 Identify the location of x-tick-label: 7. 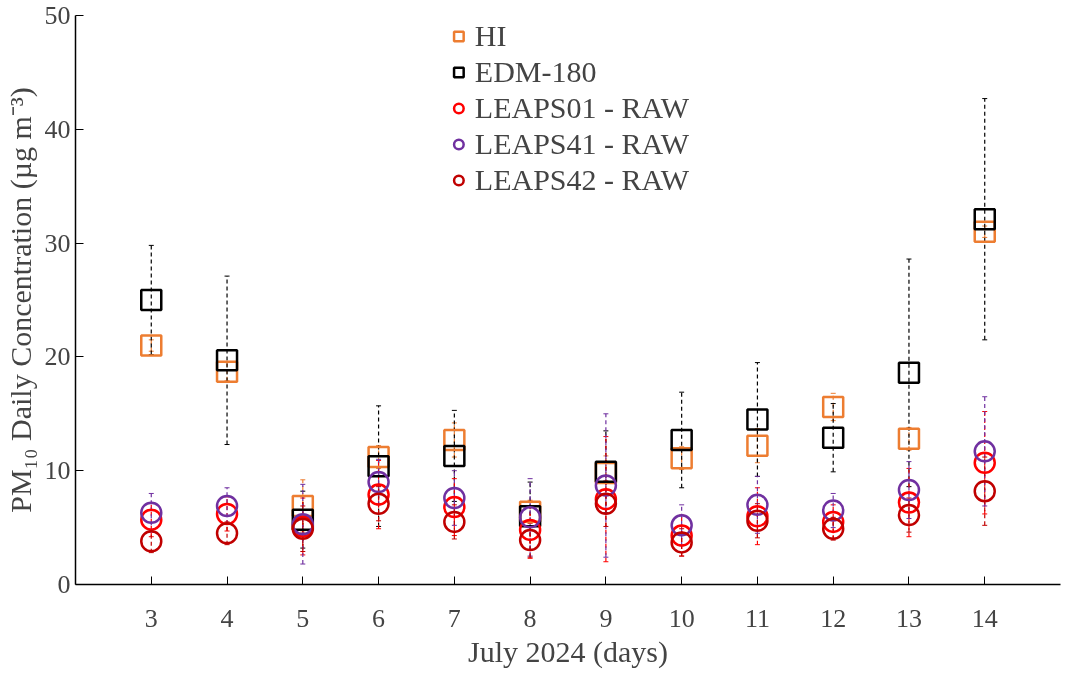
(454, 618).